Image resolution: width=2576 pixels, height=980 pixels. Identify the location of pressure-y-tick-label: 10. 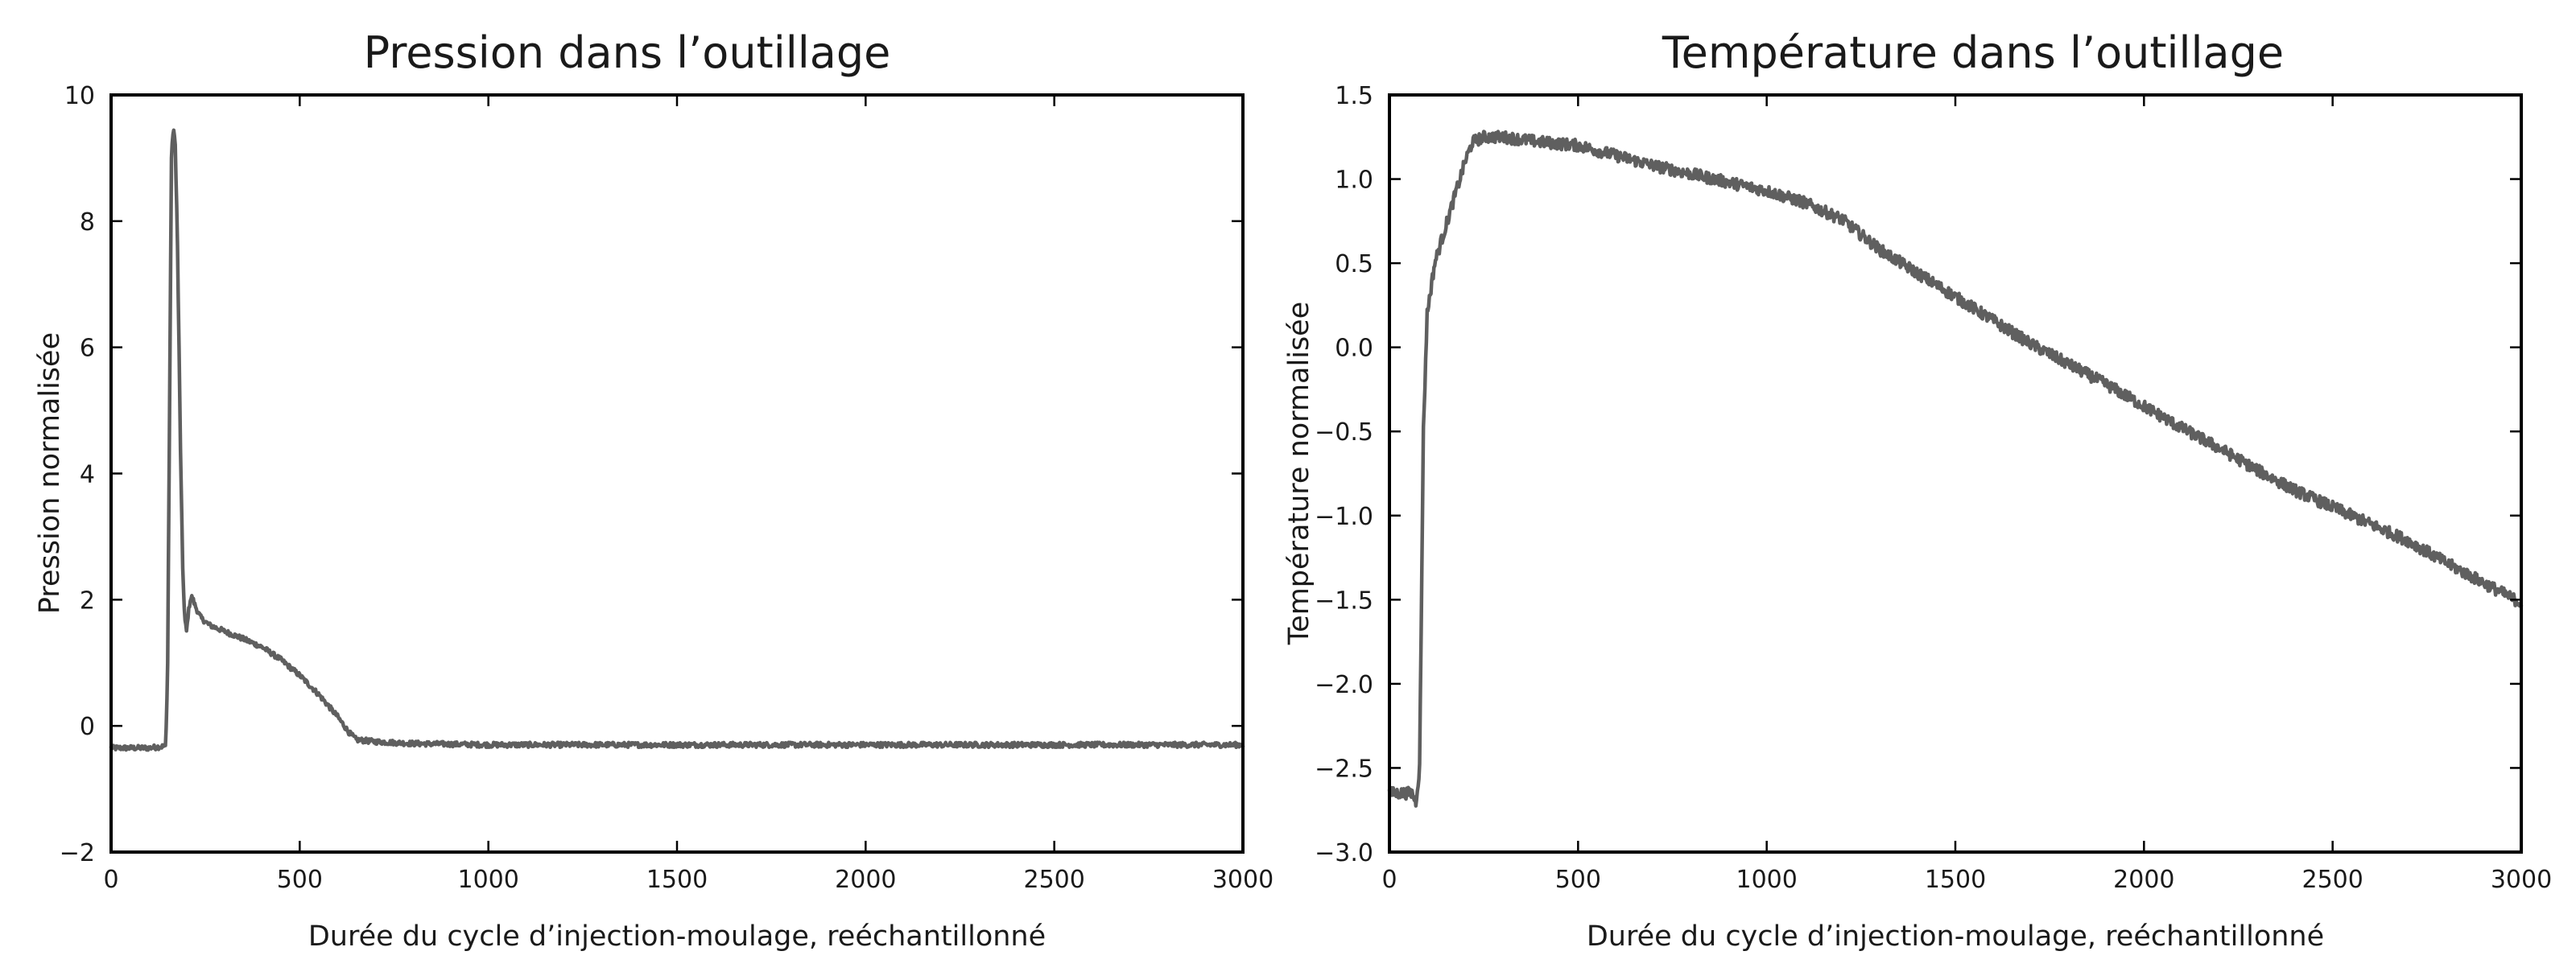
(79, 96).